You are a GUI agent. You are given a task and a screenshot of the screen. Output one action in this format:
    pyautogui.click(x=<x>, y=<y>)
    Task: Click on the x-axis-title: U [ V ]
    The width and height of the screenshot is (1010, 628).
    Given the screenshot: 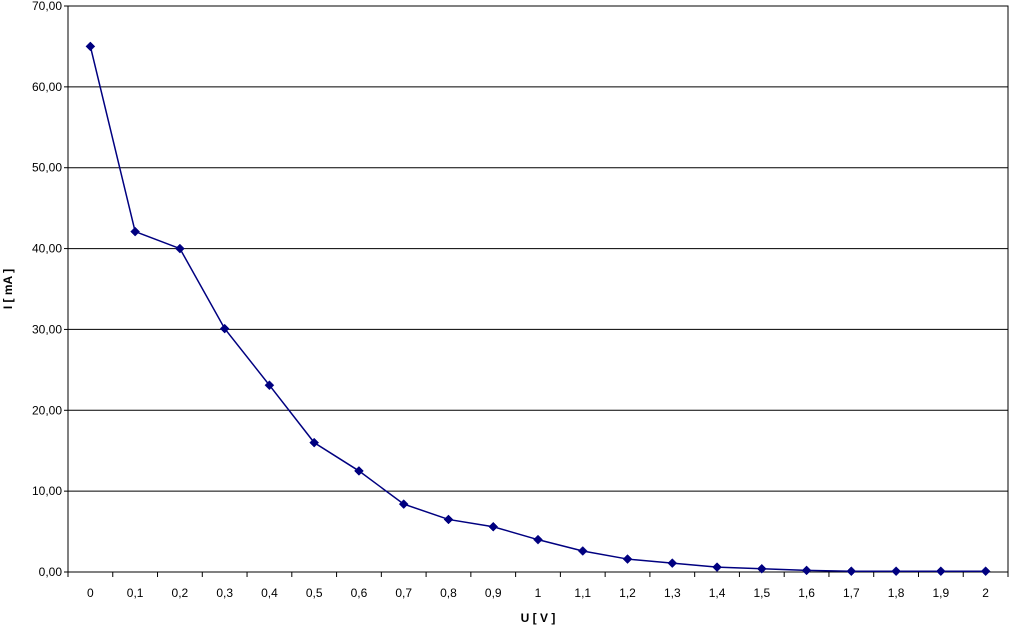 What is the action you would take?
    pyautogui.click(x=538, y=618)
    